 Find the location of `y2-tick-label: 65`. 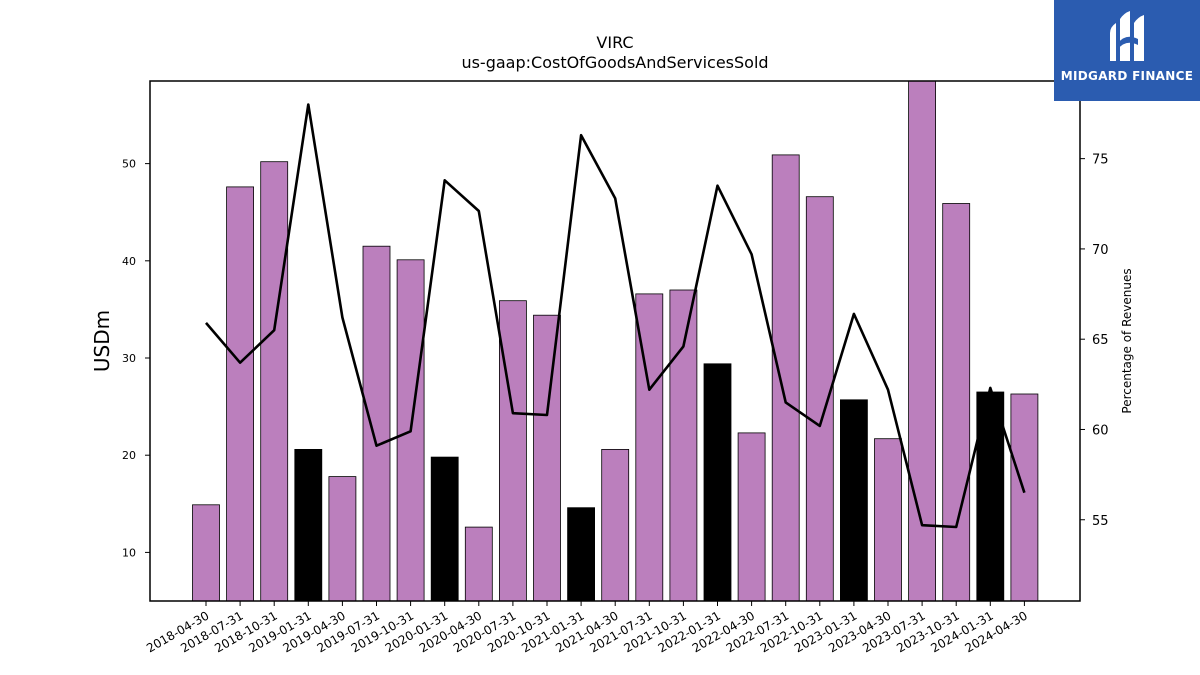

y2-tick-label: 65 is located at coordinates (1100, 340).